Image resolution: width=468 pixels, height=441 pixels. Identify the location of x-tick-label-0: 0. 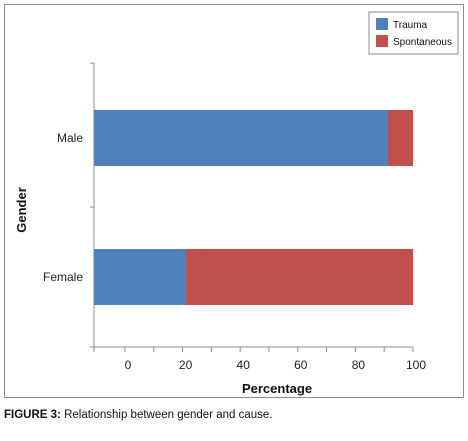
(128, 365).